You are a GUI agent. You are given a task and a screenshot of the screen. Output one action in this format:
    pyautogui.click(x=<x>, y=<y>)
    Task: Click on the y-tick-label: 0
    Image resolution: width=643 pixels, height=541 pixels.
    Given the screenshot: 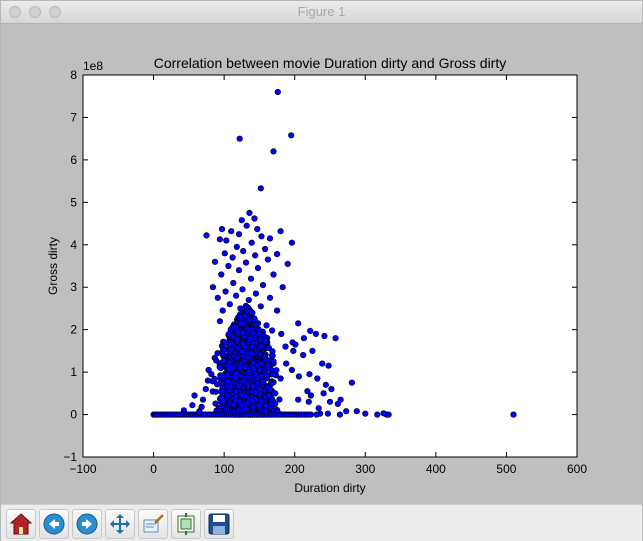 What is the action you would take?
    pyautogui.click(x=73, y=415)
    